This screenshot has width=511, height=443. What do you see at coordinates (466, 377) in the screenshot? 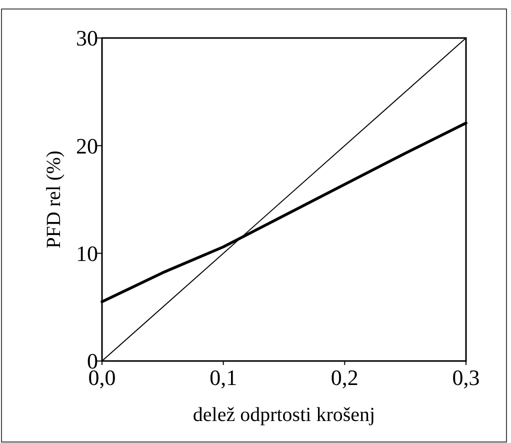
I see `x-tick-label: 0,3` at bounding box center [466, 377].